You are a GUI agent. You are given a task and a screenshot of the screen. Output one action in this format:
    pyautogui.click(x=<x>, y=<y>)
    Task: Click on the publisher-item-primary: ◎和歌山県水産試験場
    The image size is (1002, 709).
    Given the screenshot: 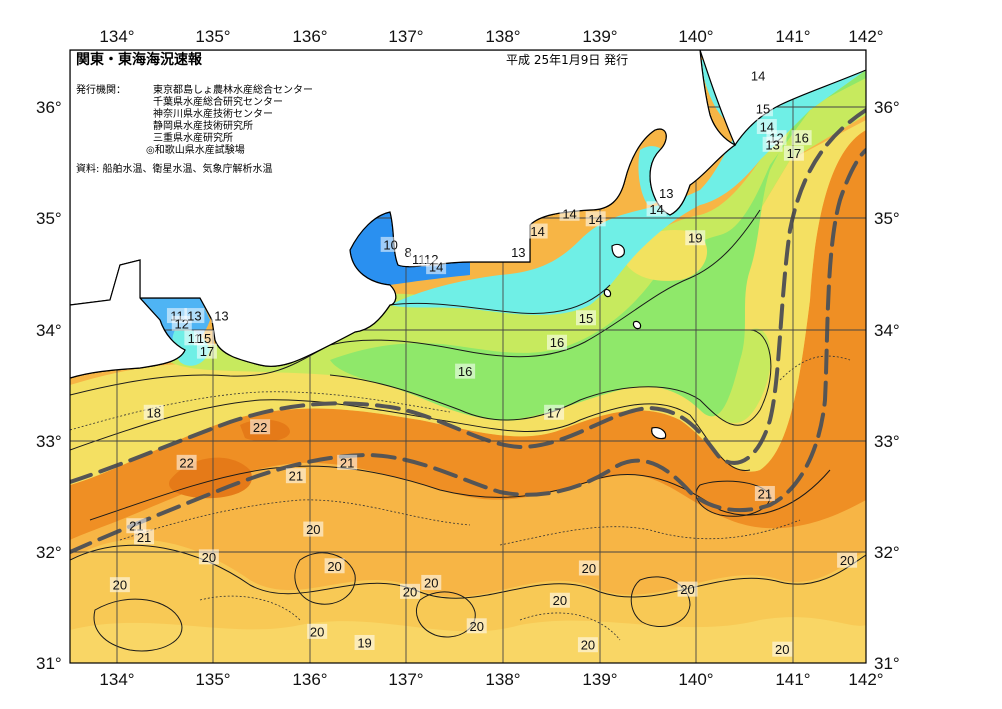 What is the action you would take?
    pyautogui.click(x=195, y=149)
    